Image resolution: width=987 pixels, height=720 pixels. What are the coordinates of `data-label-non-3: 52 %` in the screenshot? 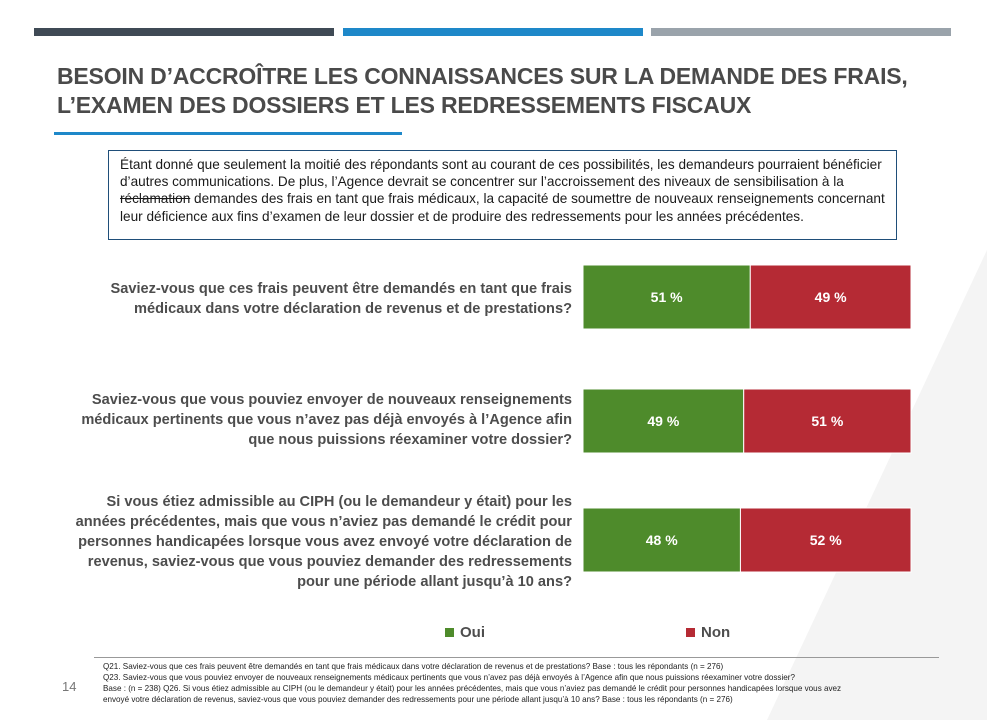 It's located at (826, 540).